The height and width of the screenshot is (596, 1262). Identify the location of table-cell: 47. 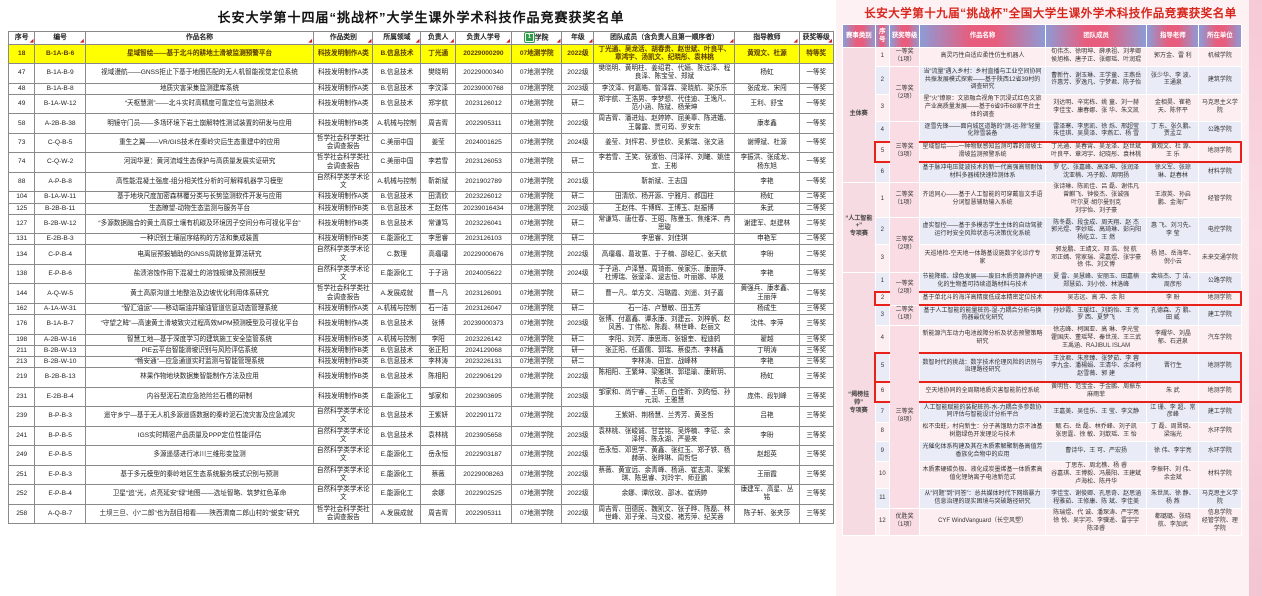
(21, 73).